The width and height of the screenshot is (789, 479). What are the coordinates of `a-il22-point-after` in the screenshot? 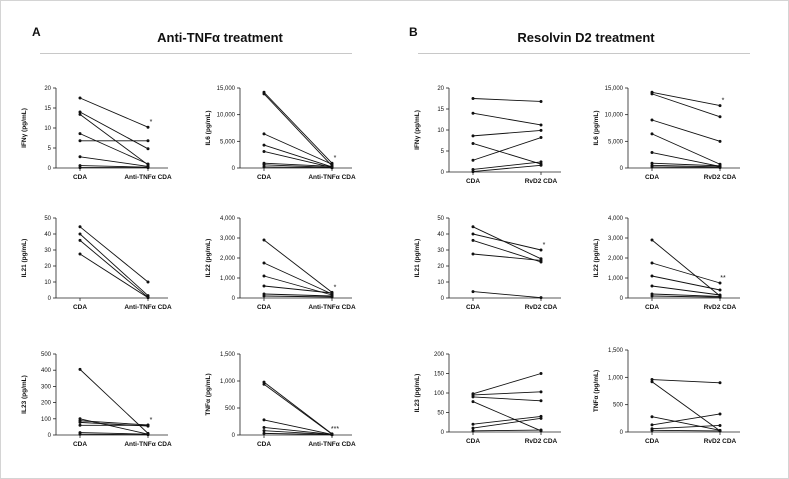 It's located at (332, 293).